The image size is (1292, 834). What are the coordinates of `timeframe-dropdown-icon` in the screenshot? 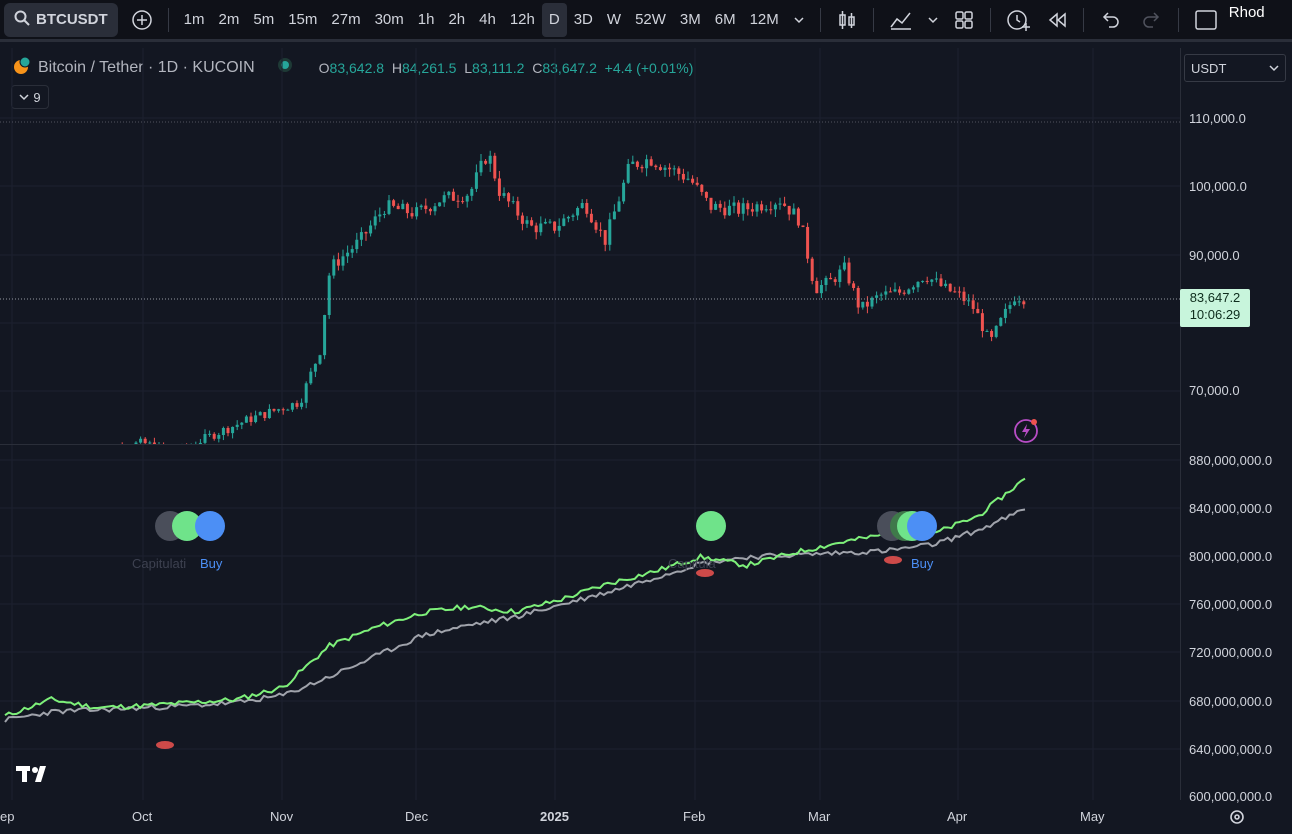 It's located at (799, 20).